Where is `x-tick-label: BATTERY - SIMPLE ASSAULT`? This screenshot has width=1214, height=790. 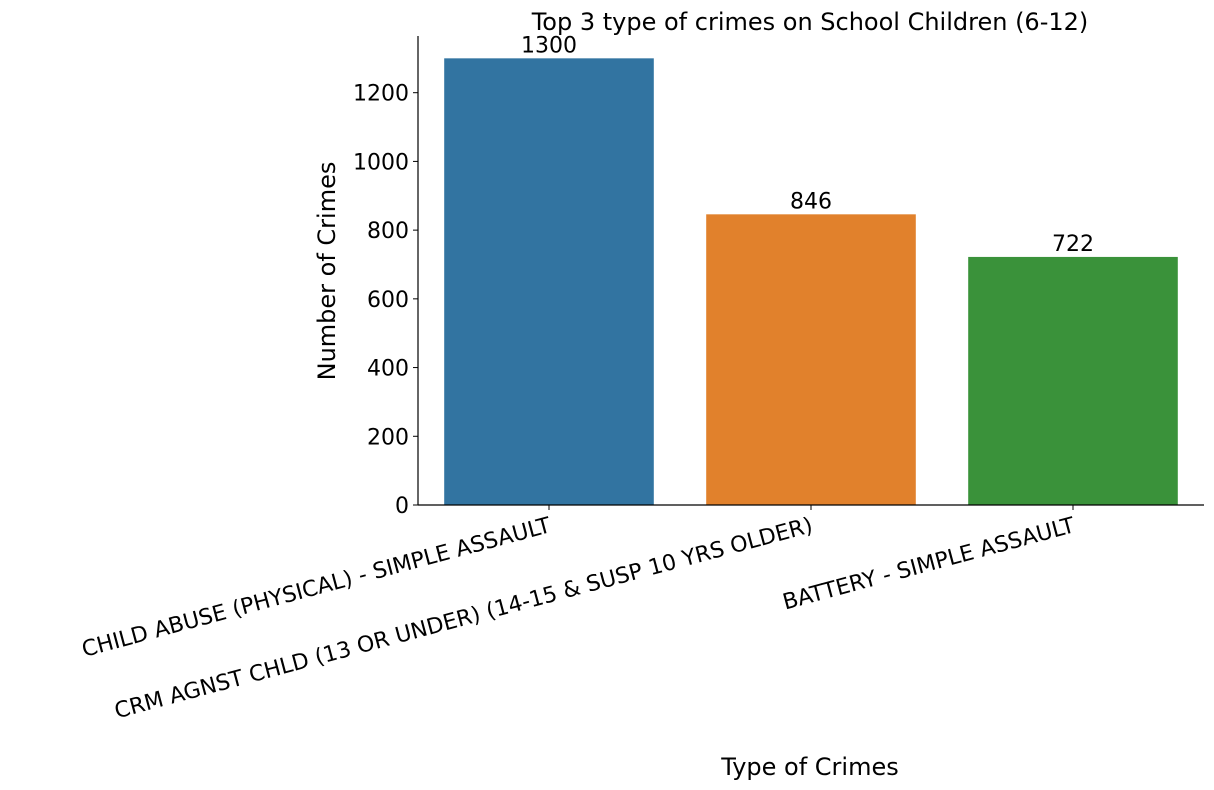
x-tick-label: BATTERY - SIMPLE ASSAULT is located at coordinates (929, 564).